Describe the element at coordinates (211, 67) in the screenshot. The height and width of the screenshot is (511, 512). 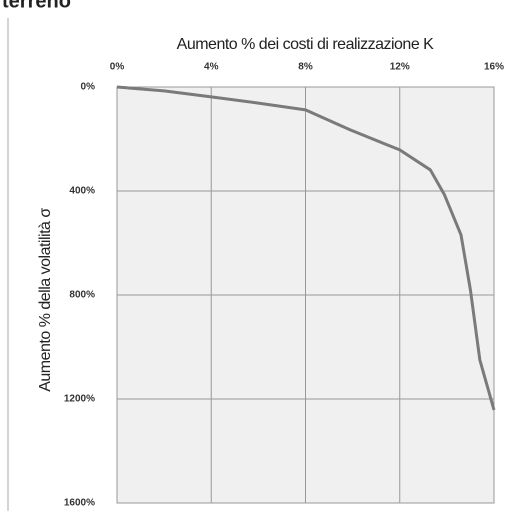
I see `x-tick-label: 4%` at that location.